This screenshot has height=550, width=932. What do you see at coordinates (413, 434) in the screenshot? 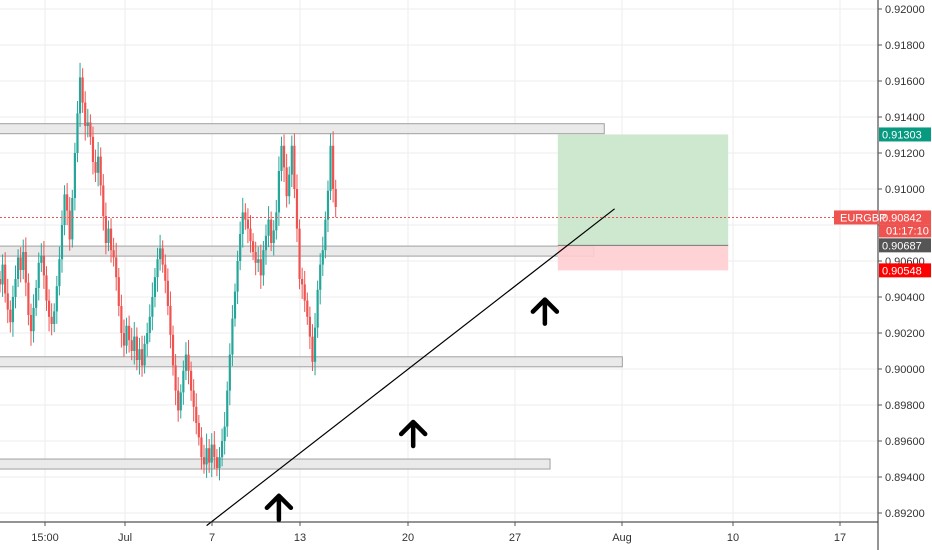
I see `up-arrow-icon` at bounding box center [413, 434].